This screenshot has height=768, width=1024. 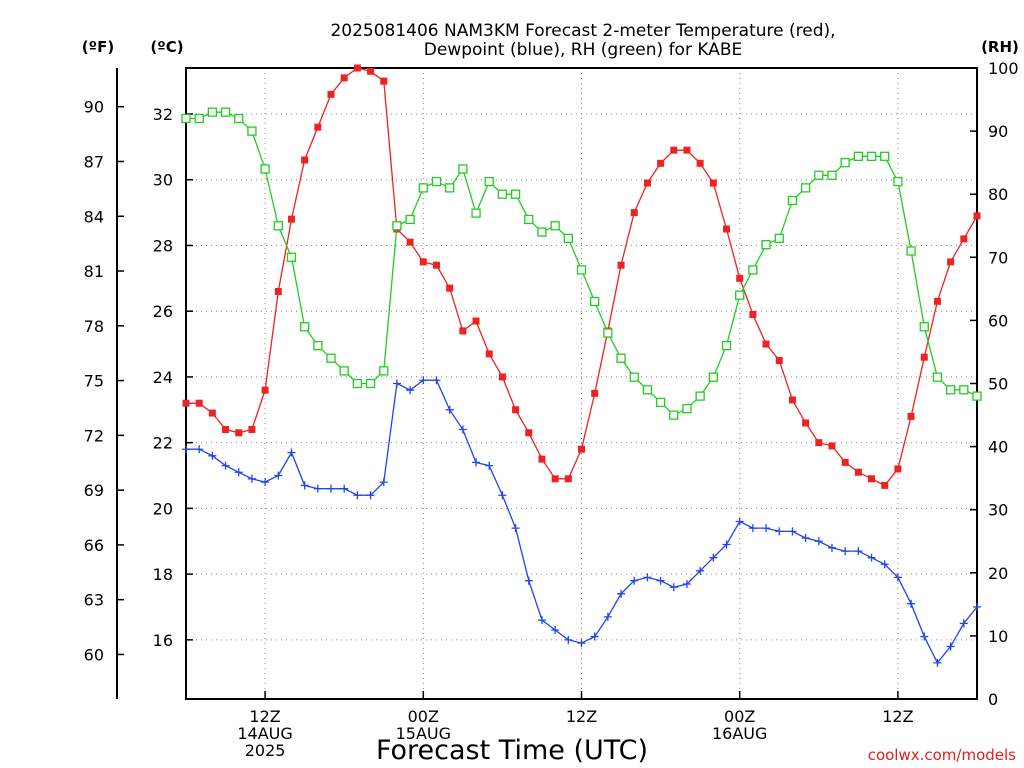 What do you see at coordinates (998, 573) in the screenshot?
I see `rh-tick-label: 20` at bounding box center [998, 573].